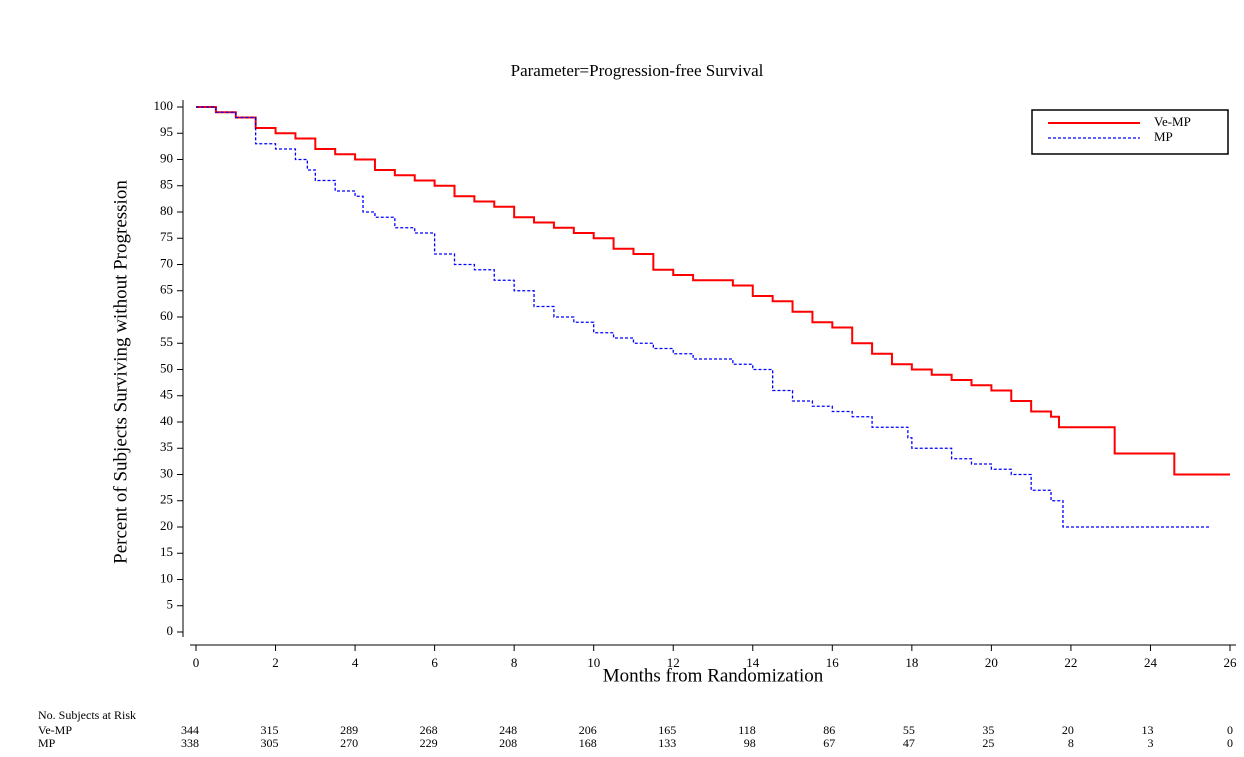 Image resolution: width=1244 pixels, height=757 pixels. What do you see at coordinates (166, 367) in the screenshot?
I see `y-tick-label: 50` at bounding box center [166, 367].